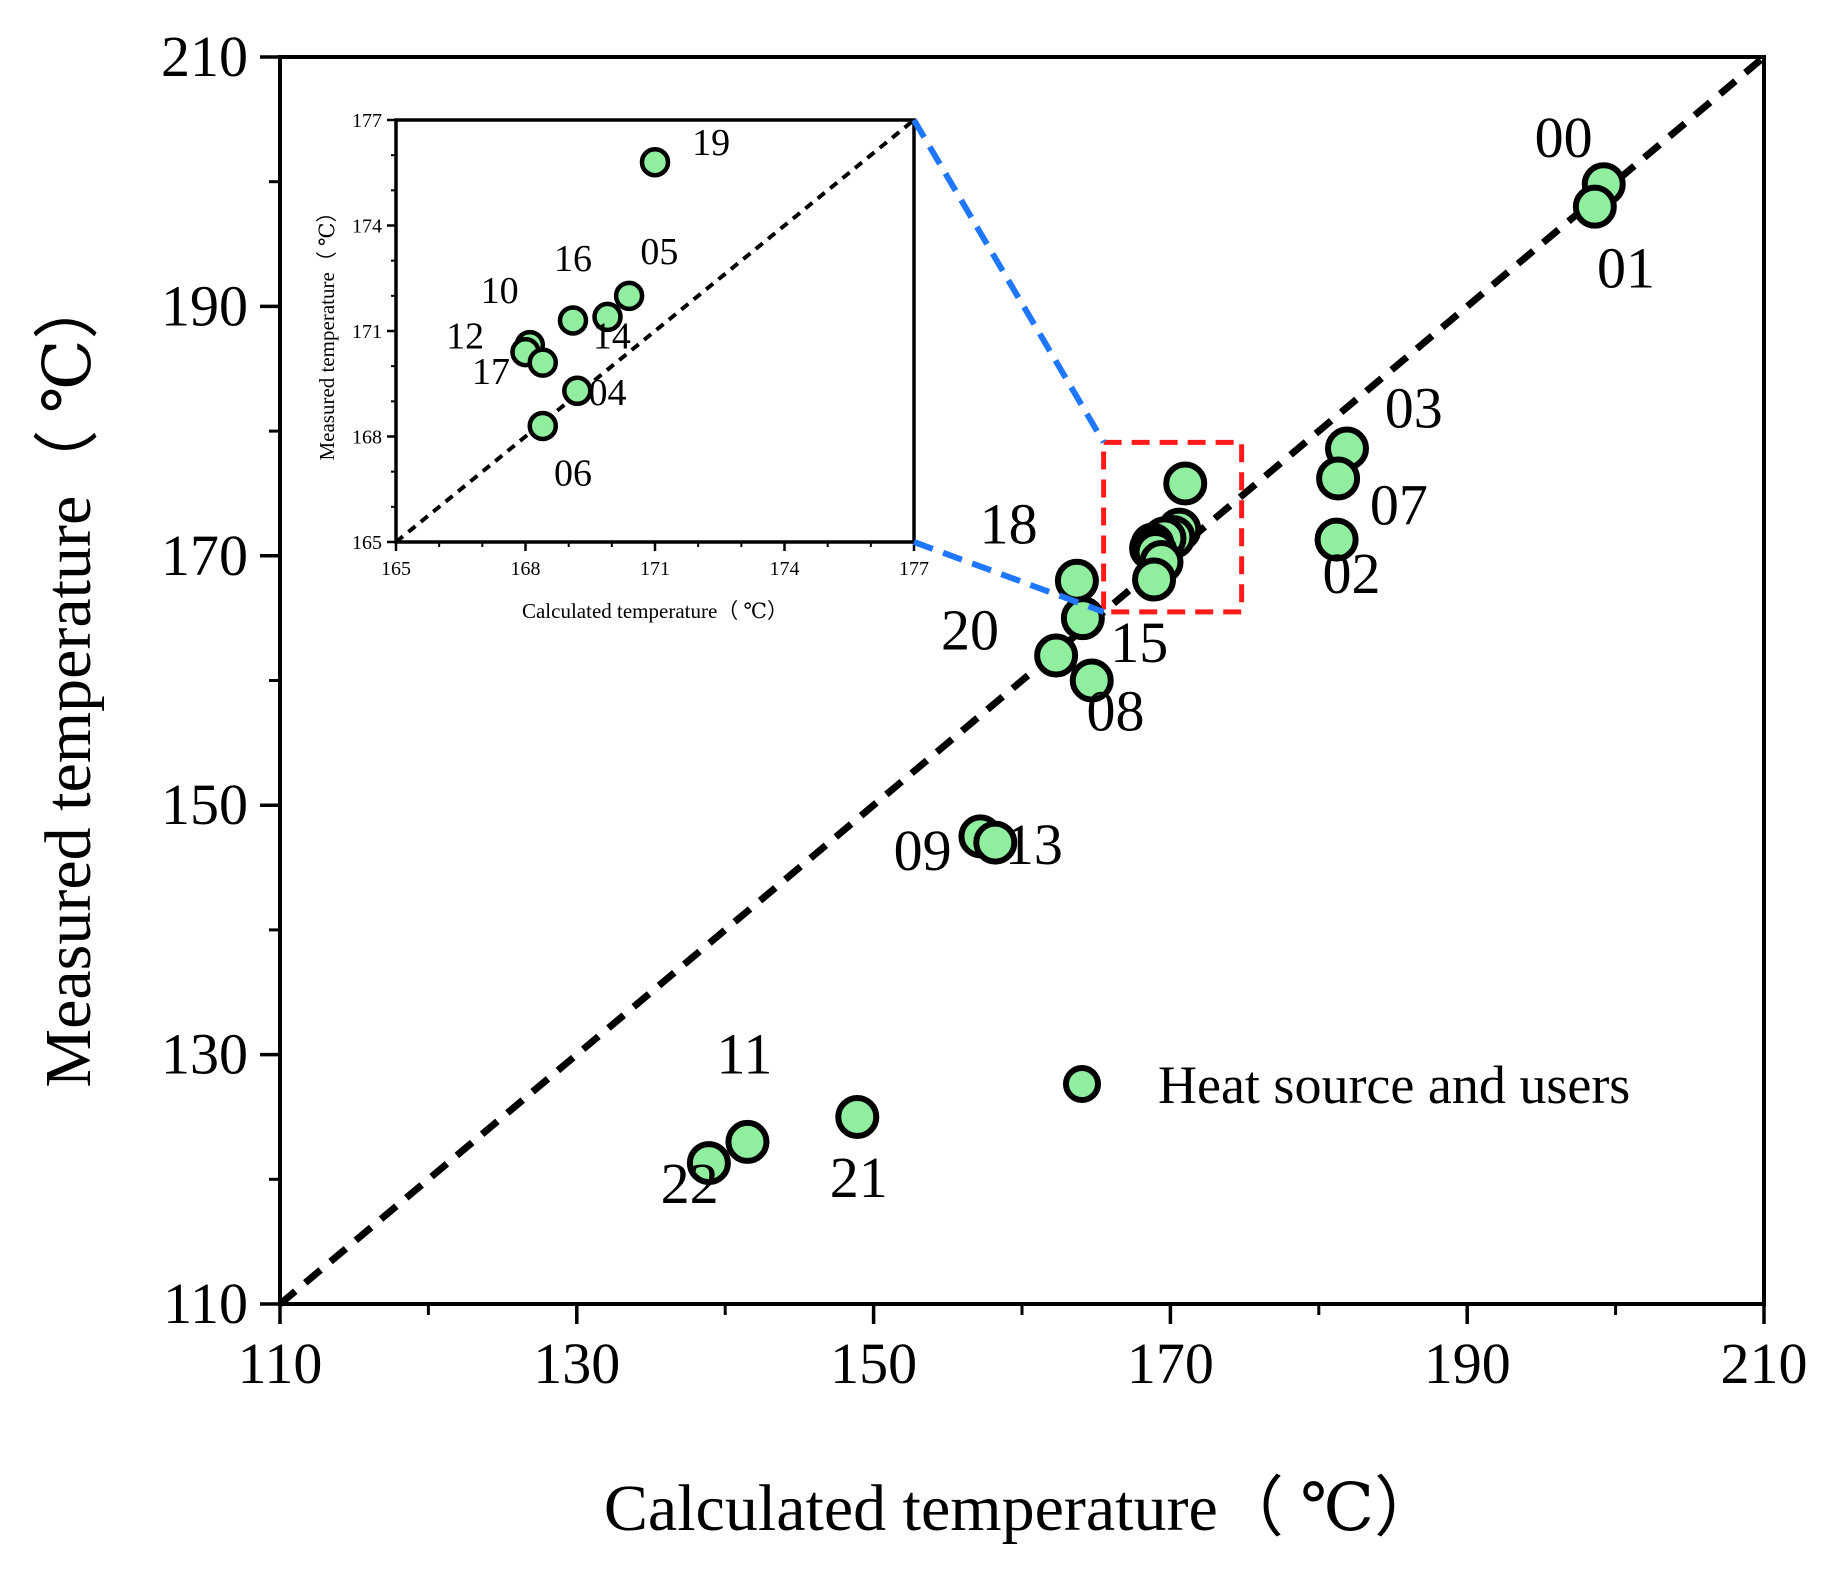 This screenshot has width=1833, height=1570. I want to click on inset-point-label: 06, so click(573, 474).